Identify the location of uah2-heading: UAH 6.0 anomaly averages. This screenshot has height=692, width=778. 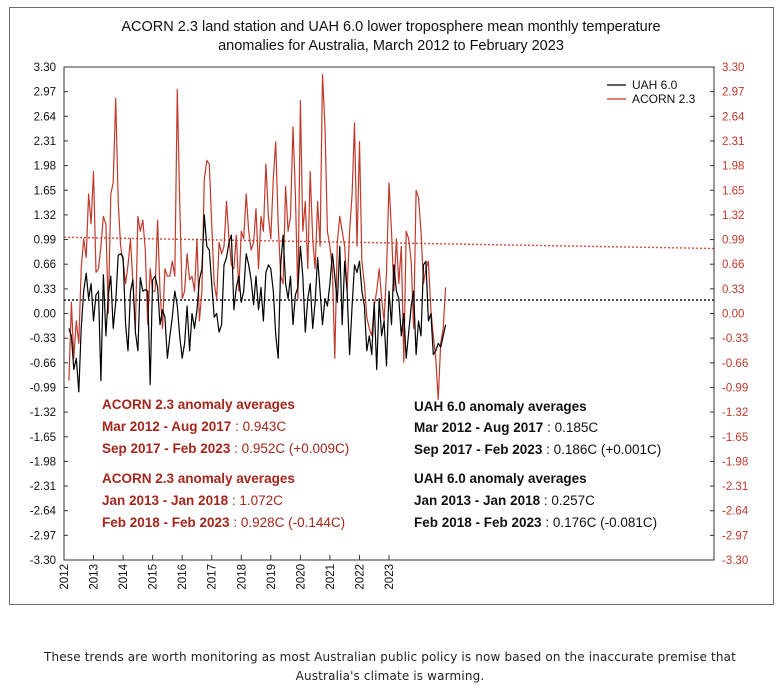
(500, 478).